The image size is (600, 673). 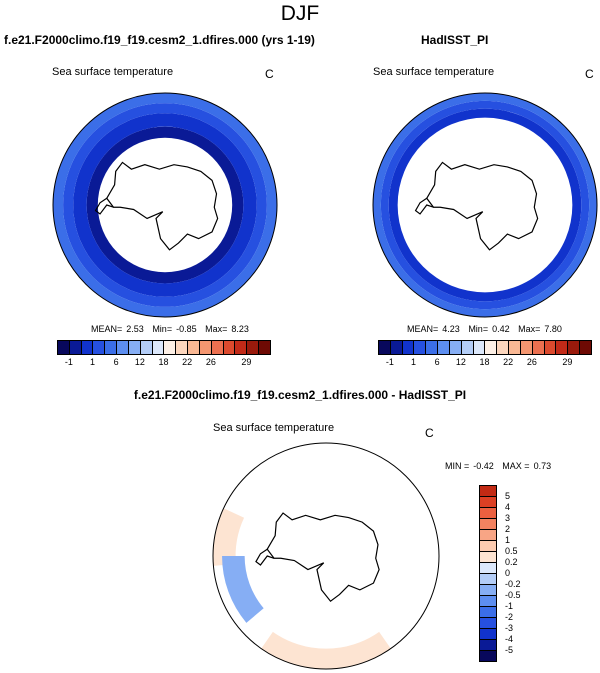 I want to click on model-max-label: Max=, so click(x=216, y=329).